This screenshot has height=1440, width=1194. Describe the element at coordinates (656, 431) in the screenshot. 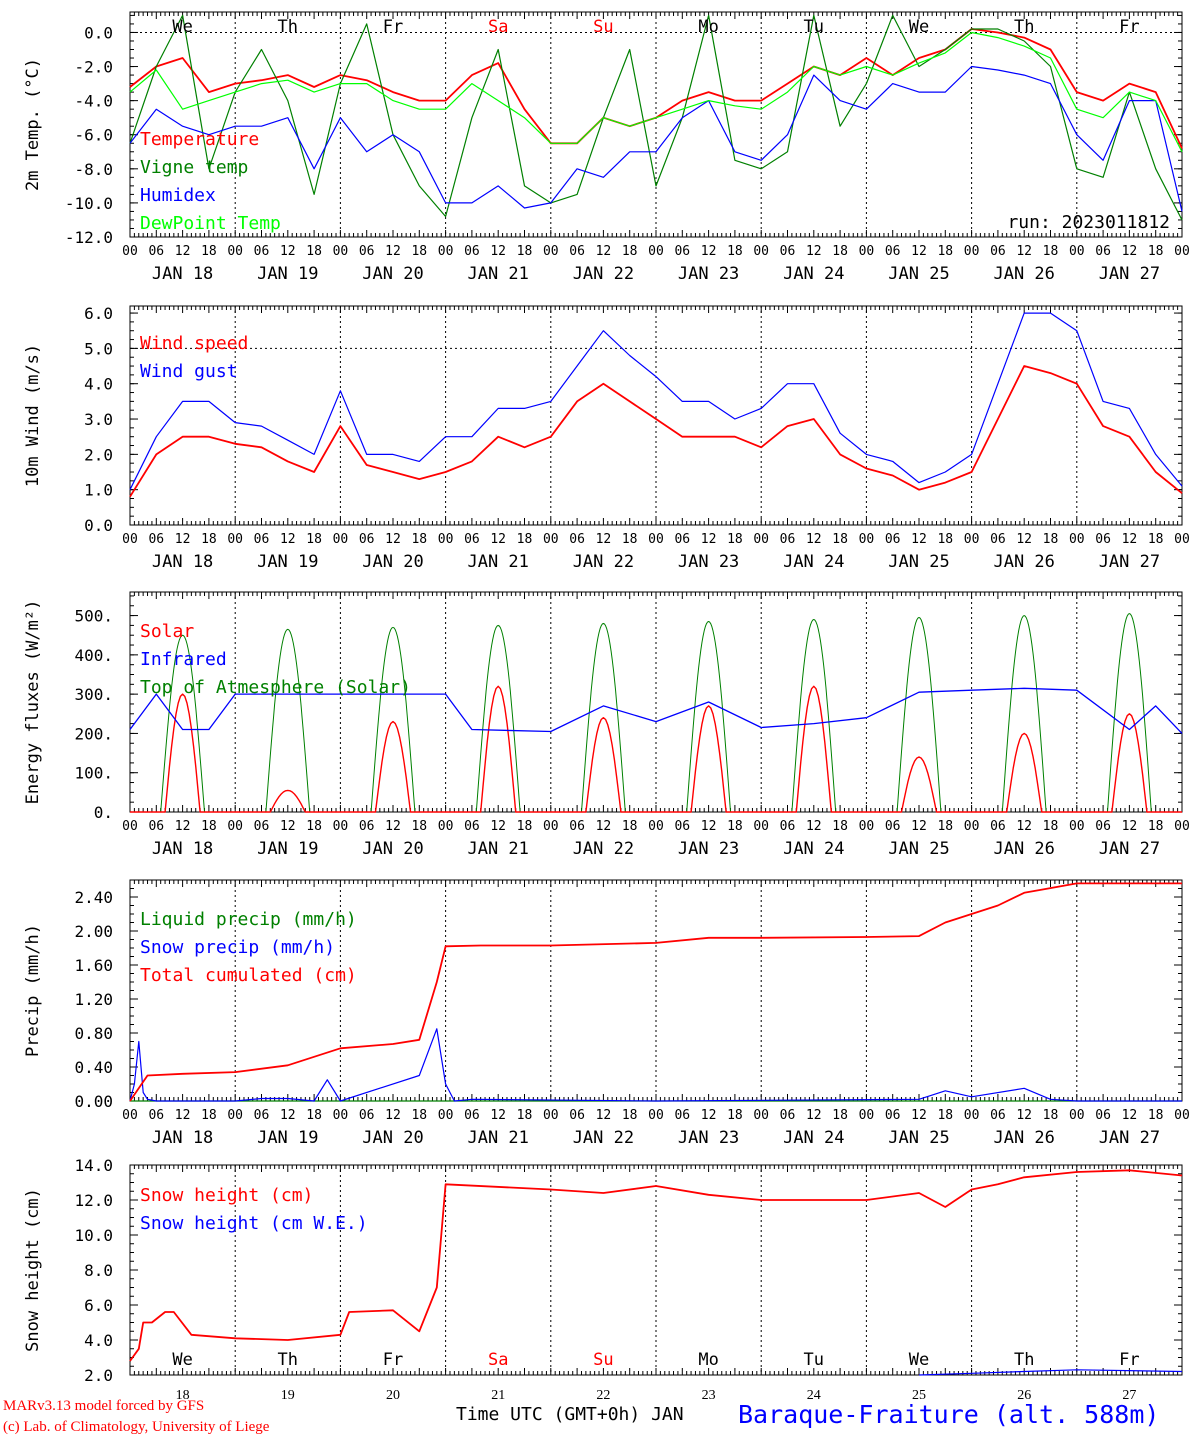

I see `wind-speed-line` at that location.